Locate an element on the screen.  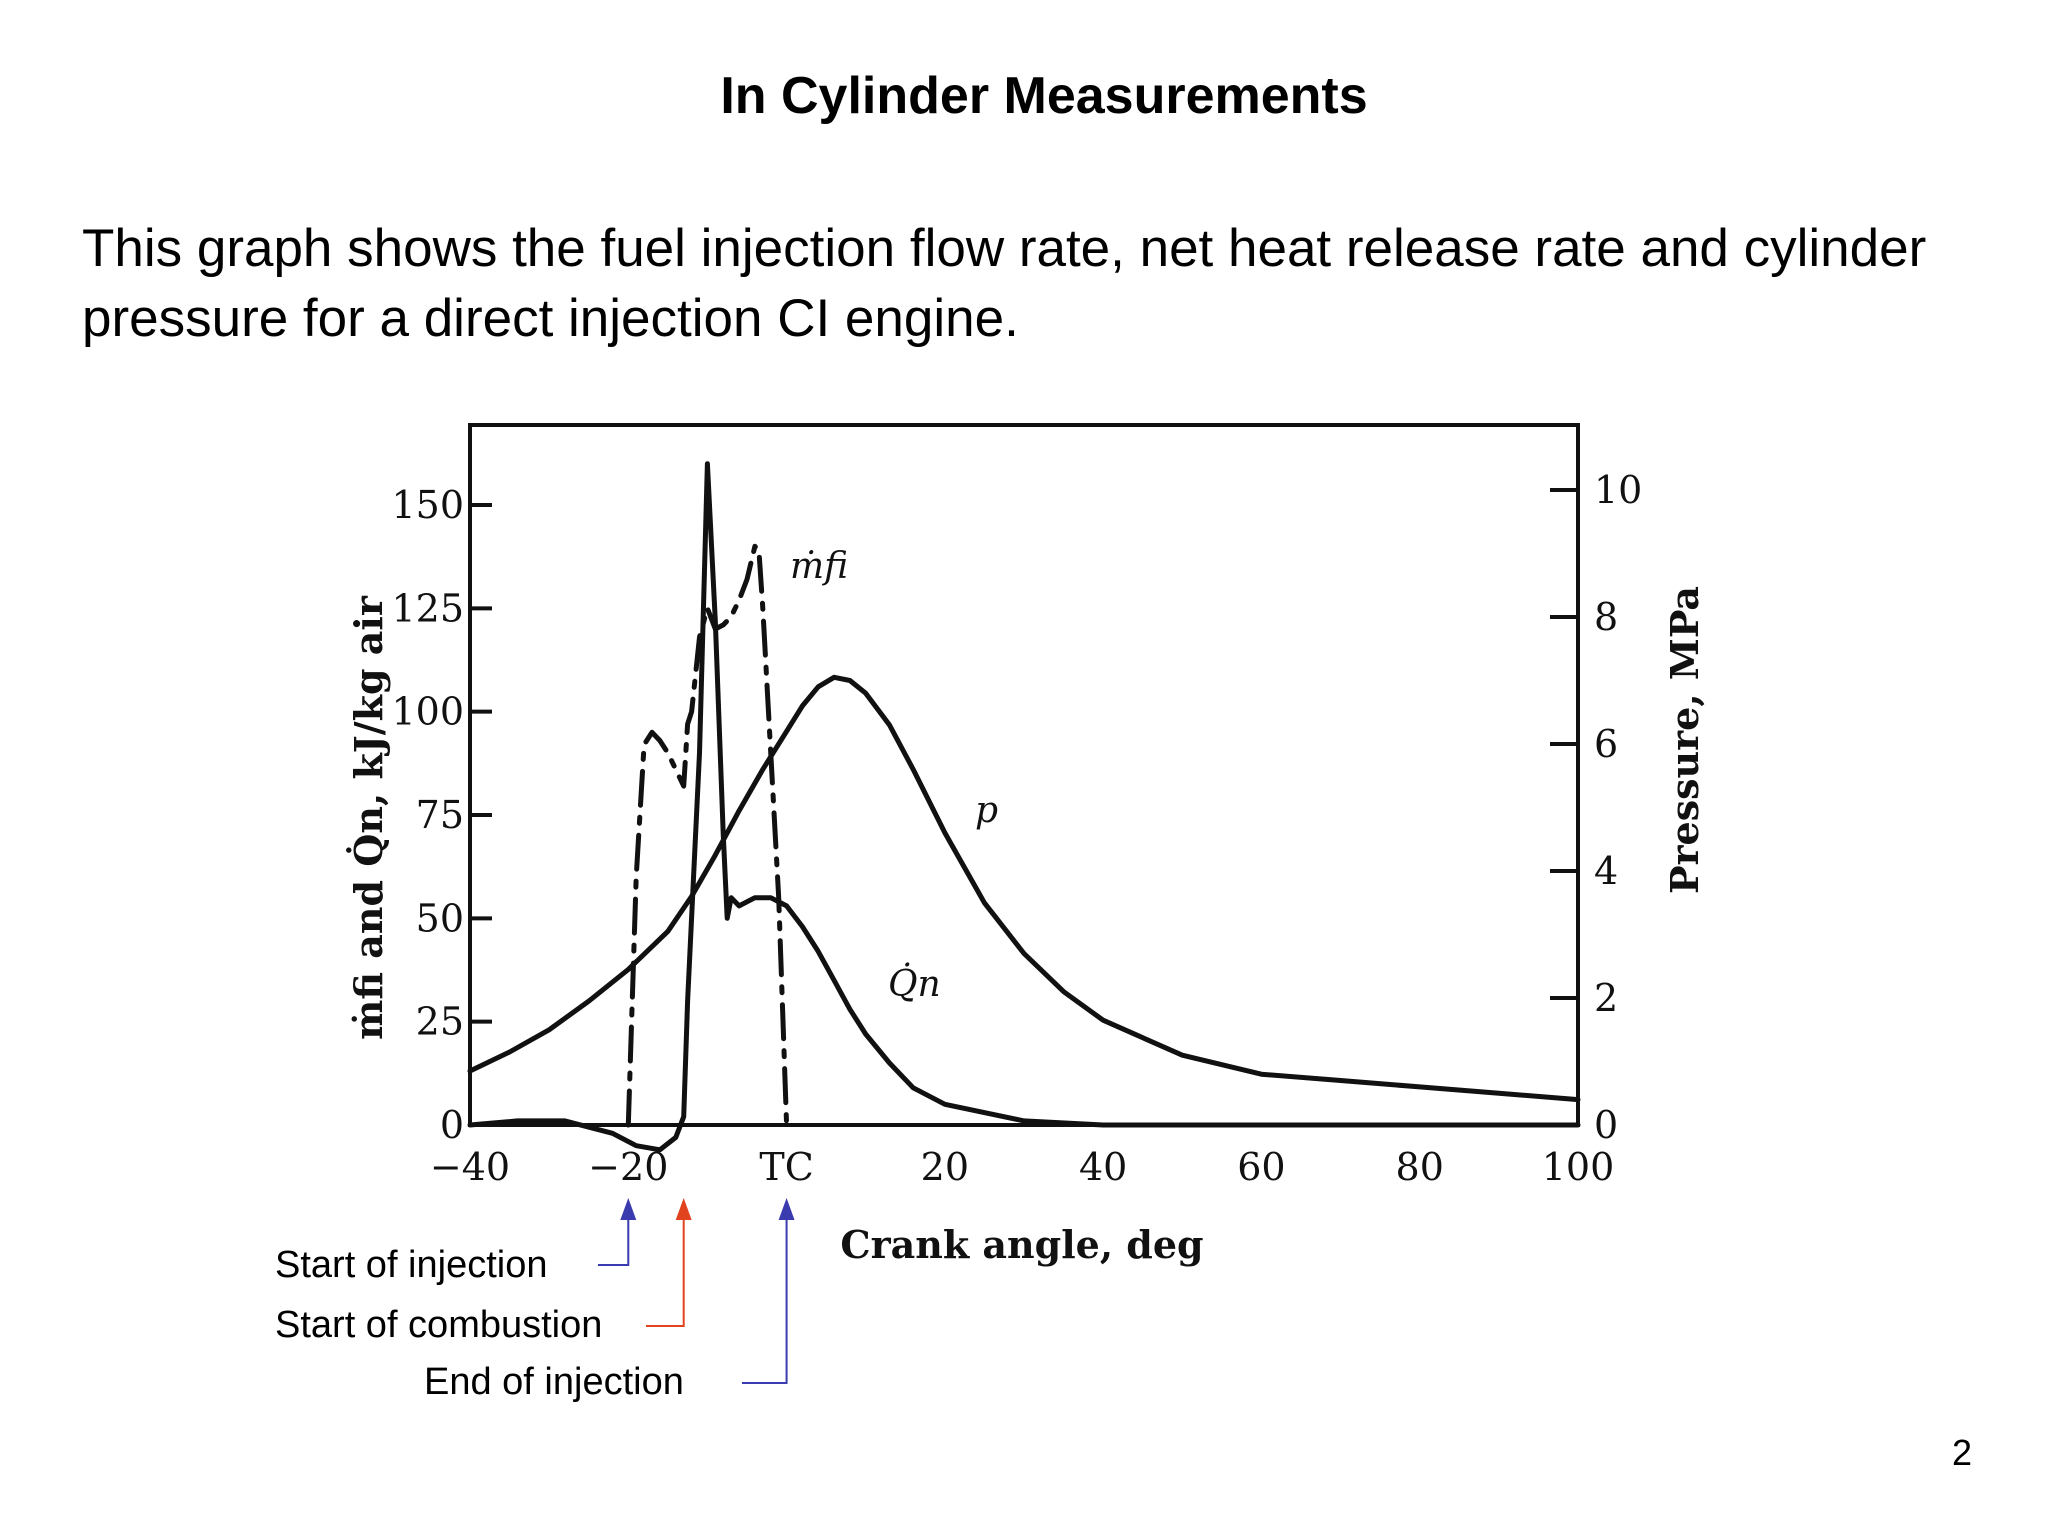
y-axis-label-left: ṁfi and Q̇n, kJ/kg air is located at coordinates (368, 817).